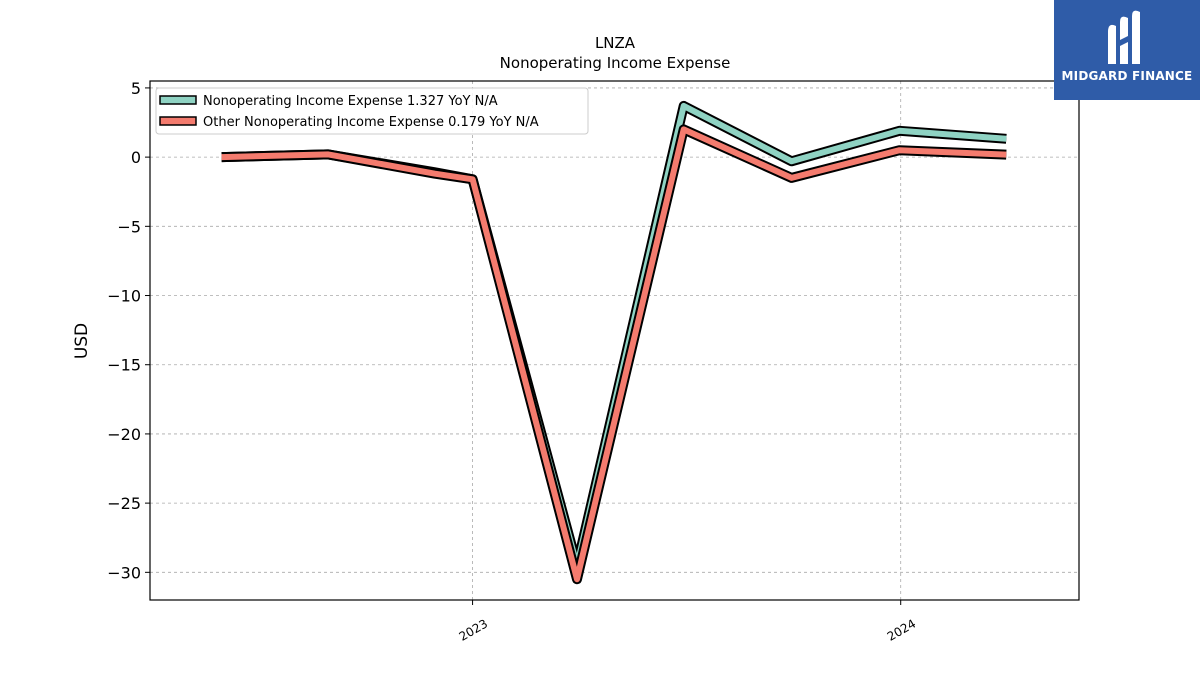 The height and width of the screenshot is (675, 1200). I want to click on logo-text: MIDGARD FINANCE, so click(1127, 76).